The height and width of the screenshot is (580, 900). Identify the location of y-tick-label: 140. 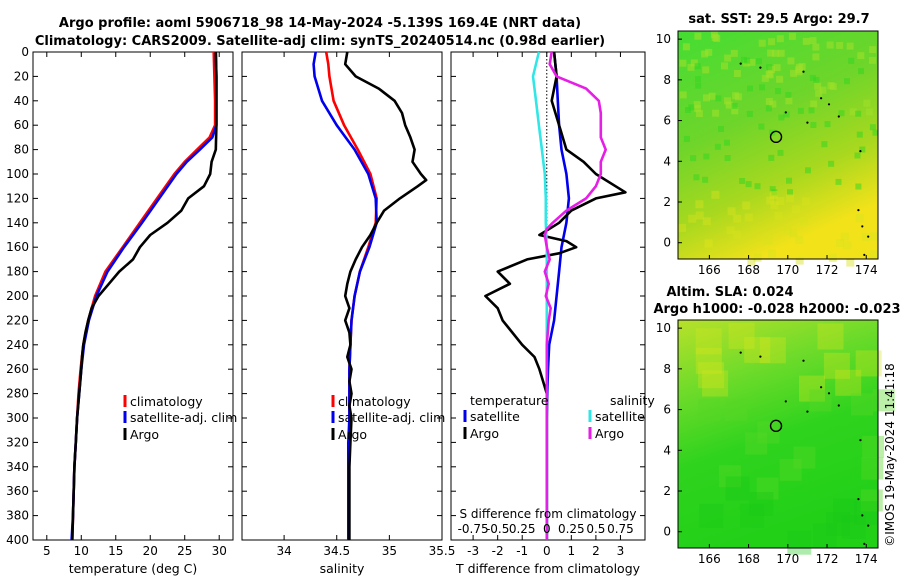
(17, 223).